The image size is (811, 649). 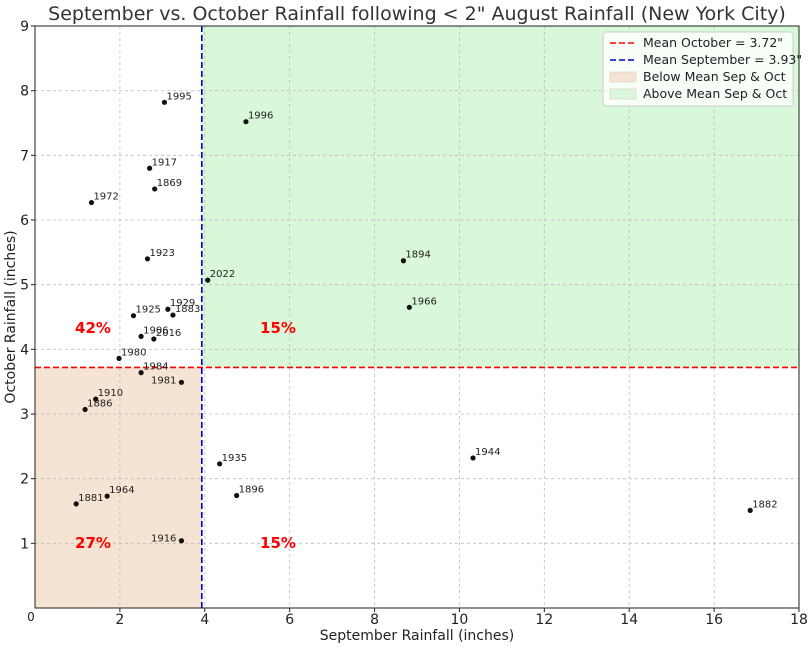 What do you see at coordinates (31, 617) in the screenshot?
I see `x-tick-label: 0` at bounding box center [31, 617].